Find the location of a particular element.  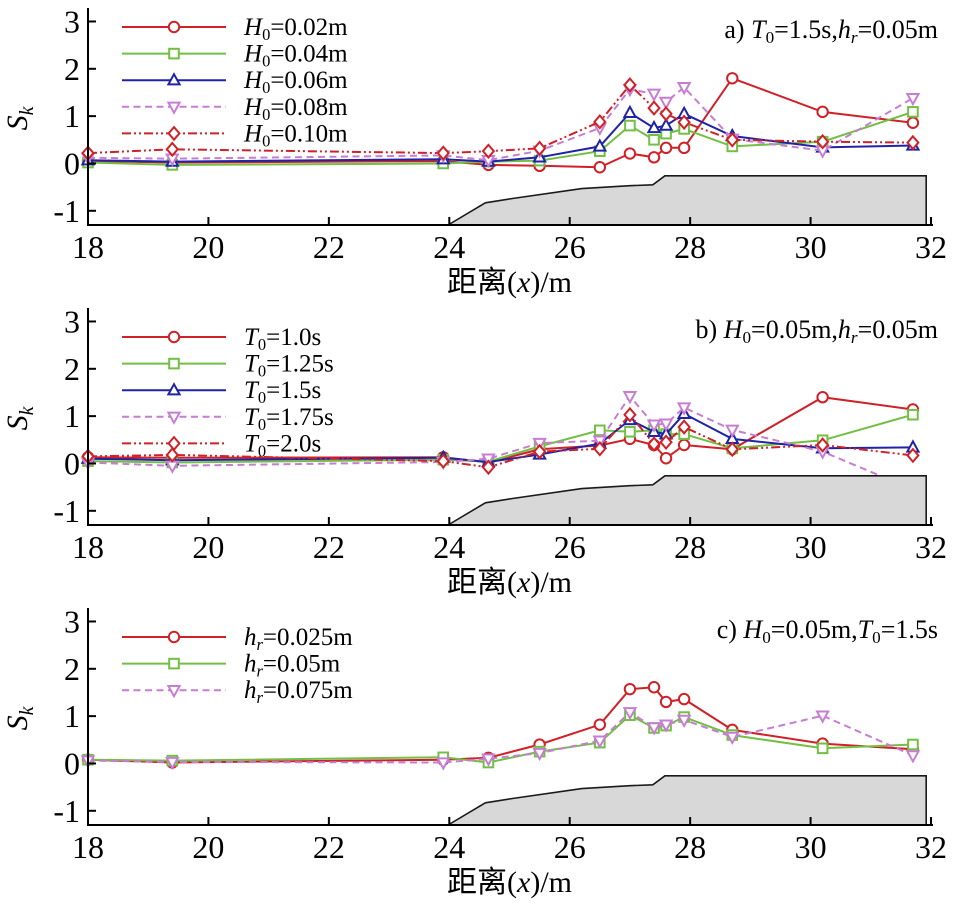

legend-label: hr=0.075m is located at coordinates (298, 692).